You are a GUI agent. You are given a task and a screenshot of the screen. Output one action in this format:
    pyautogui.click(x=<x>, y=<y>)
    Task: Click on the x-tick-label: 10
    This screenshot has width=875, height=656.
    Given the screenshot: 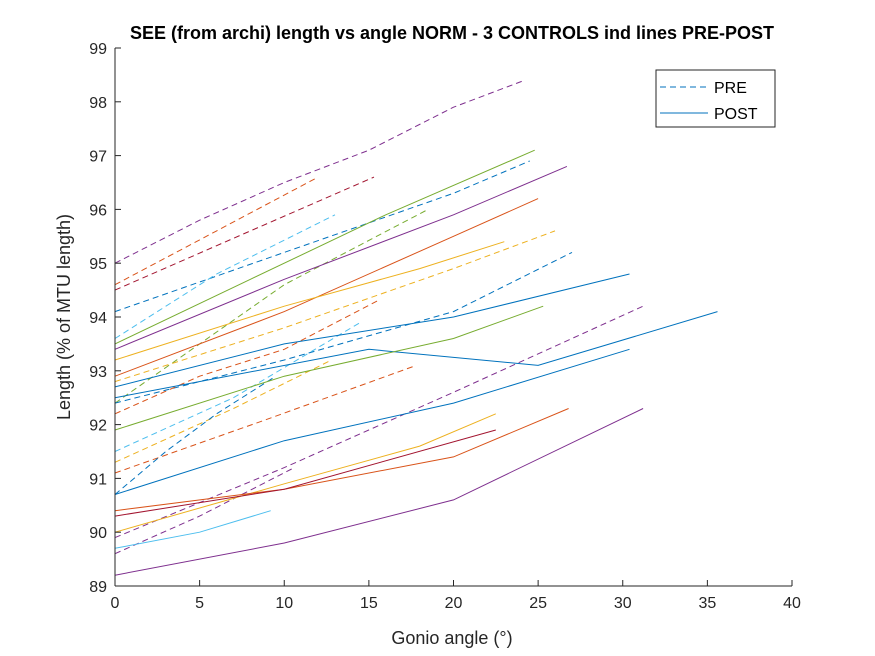 What is the action you would take?
    pyautogui.click(x=284, y=603)
    